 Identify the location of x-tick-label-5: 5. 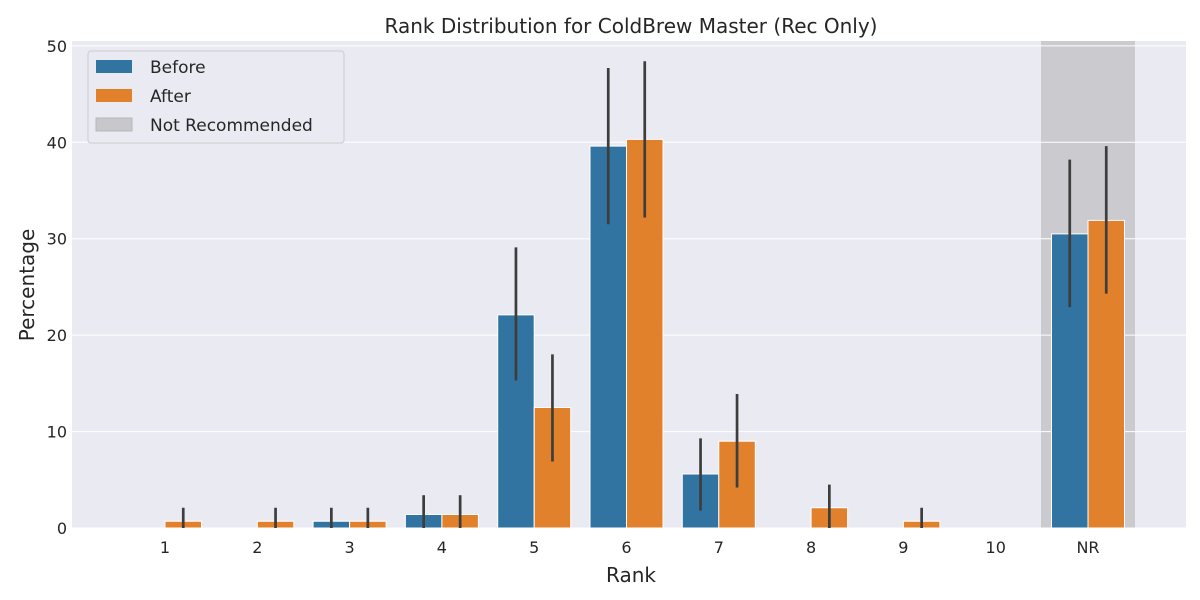
(534, 547).